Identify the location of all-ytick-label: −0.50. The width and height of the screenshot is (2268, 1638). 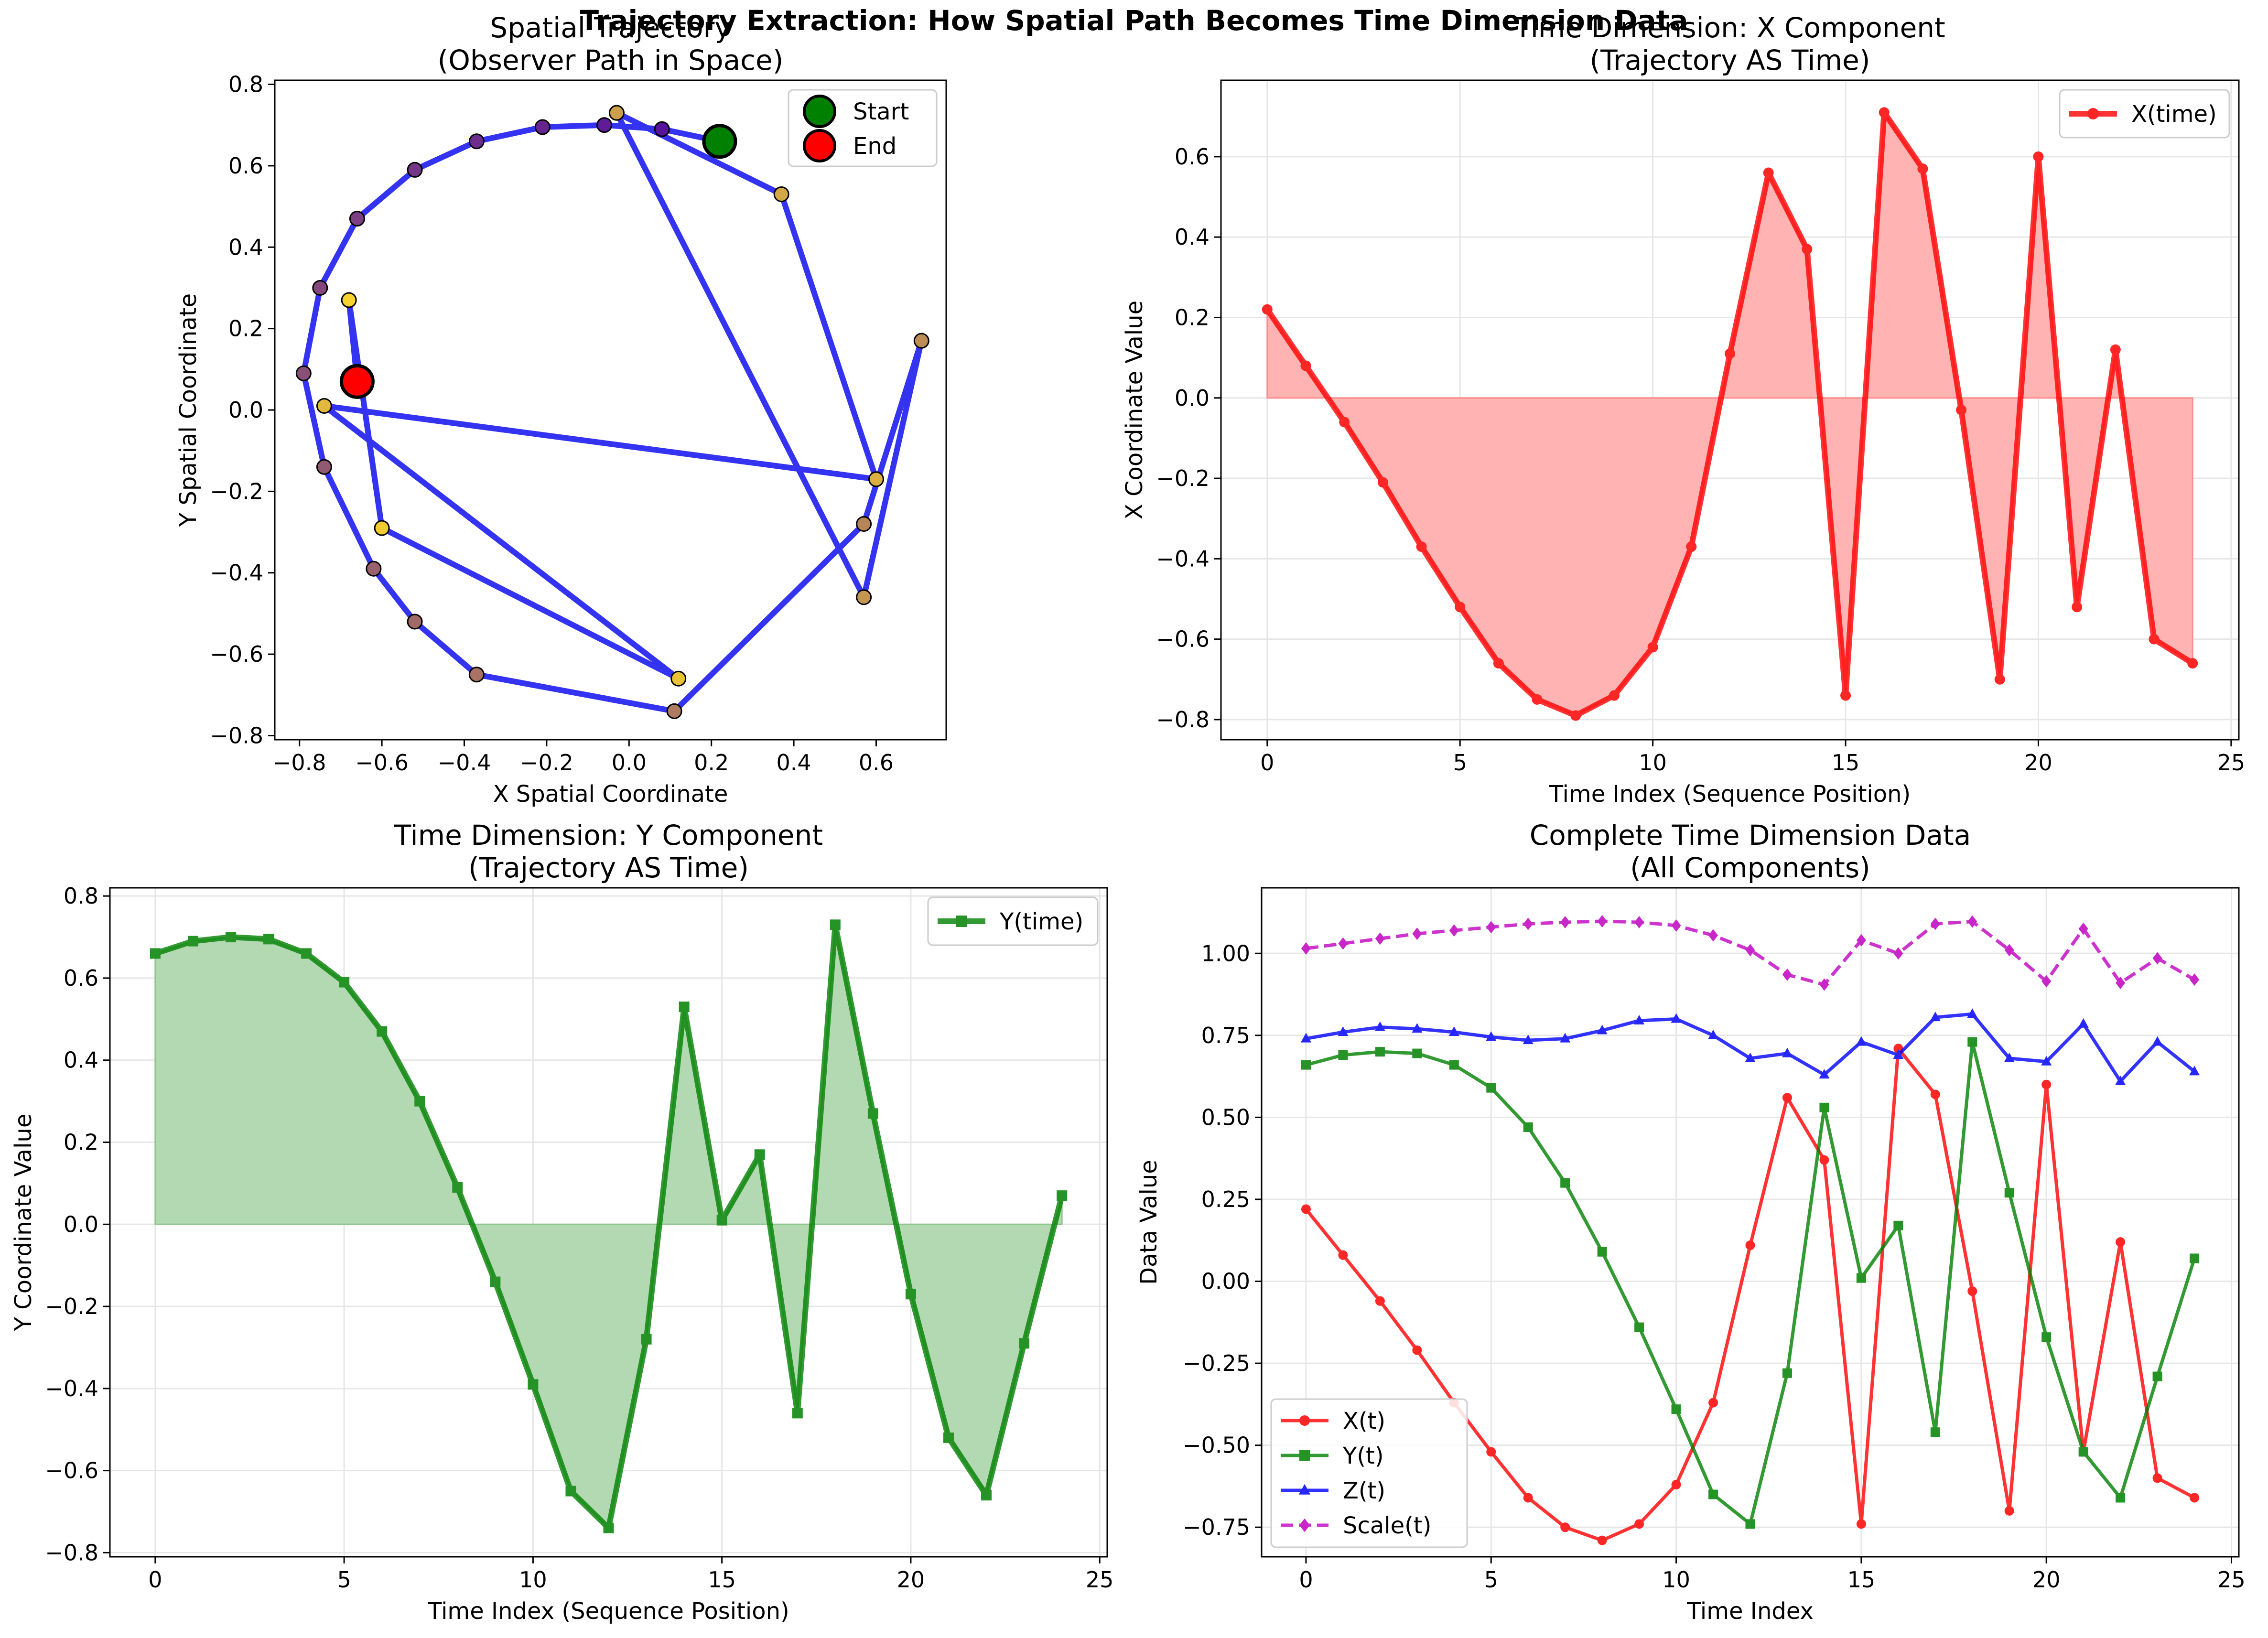
(1216, 1446).